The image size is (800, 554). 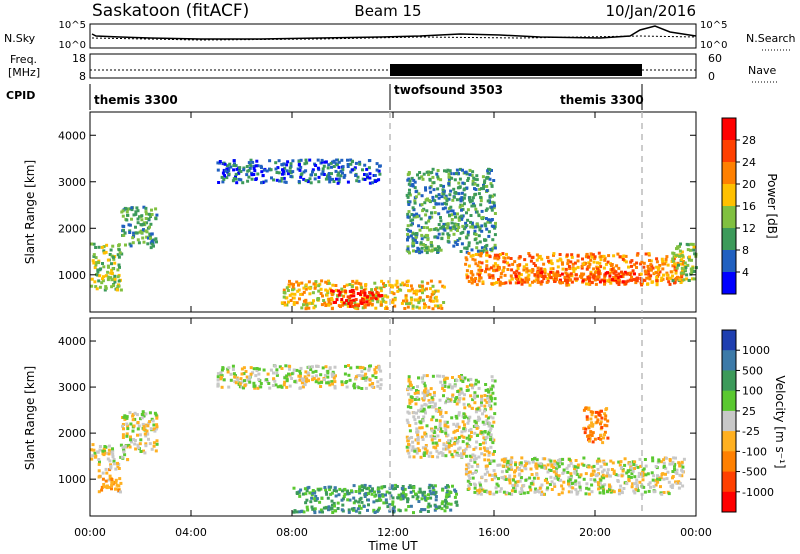 I want to click on y-tick-label: 2000, so click(x=72, y=433).